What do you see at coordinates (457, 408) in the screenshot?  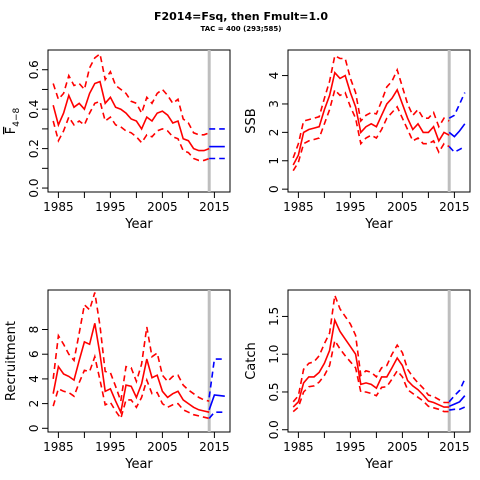 I see `catch-projection-lower-line` at bounding box center [457, 408].